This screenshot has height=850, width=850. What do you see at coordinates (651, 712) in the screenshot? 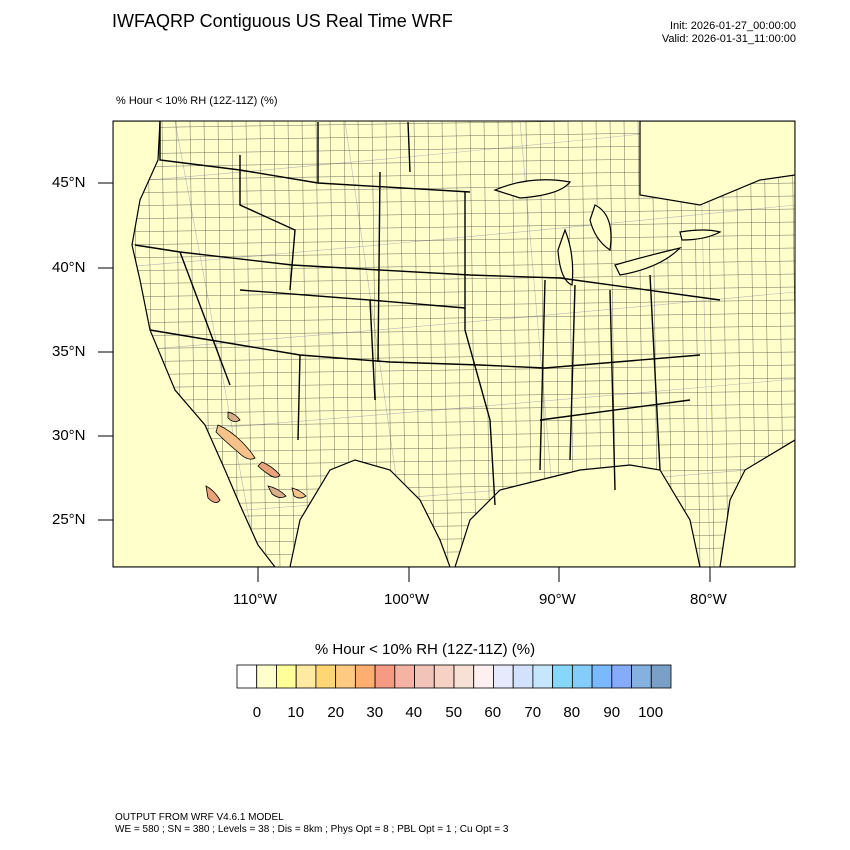
I see `colorbar-tick-label: 100` at bounding box center [651, 712].